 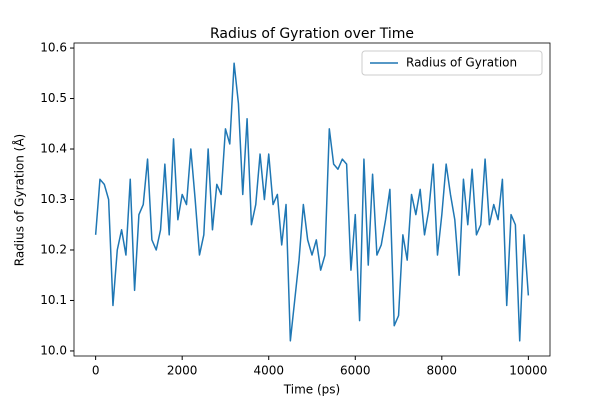 I want to click on y-tick-label: 10.1, so click(x=53, y=300).